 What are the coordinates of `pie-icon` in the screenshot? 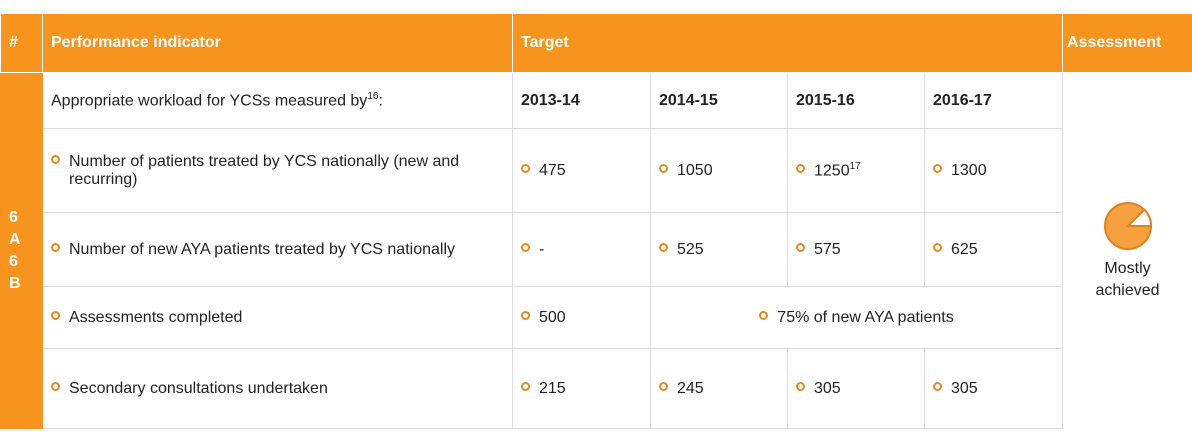 It's located at (1127, 225).